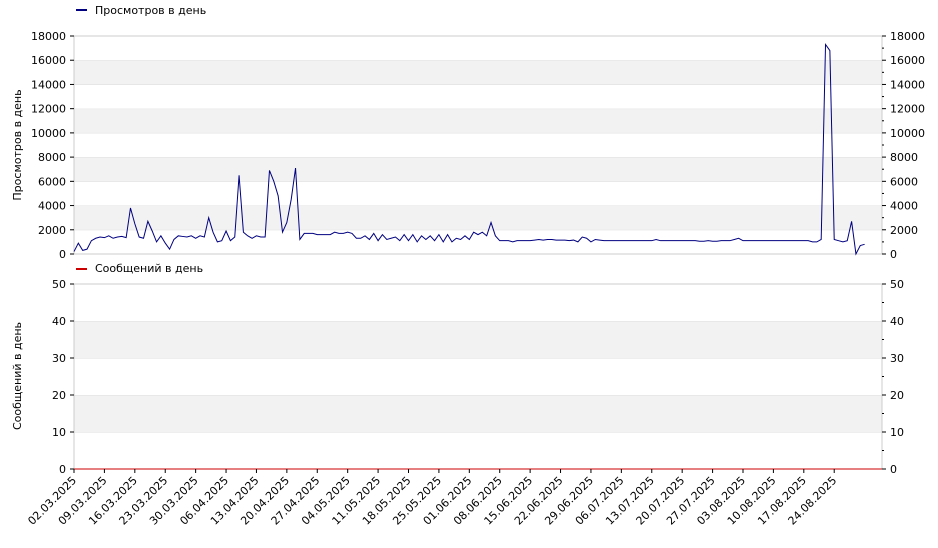 The image size is (938, 548). Describe the element at coordinates (904, 181) in the screenshot. I see `y-tick-label-right: 6000` at that location.